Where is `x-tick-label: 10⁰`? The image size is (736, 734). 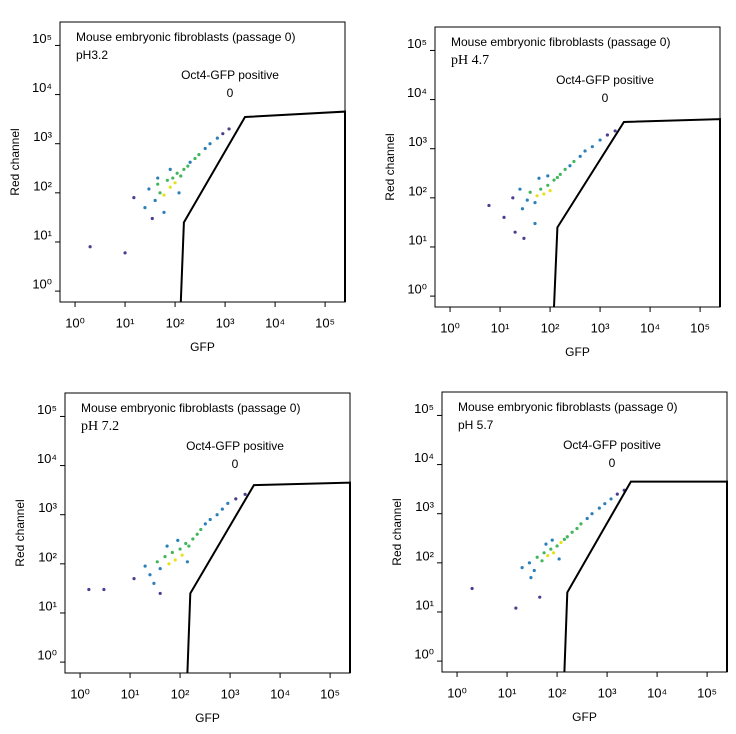
x-tick-label: 10⁰ is located at coordinates (80, 693).